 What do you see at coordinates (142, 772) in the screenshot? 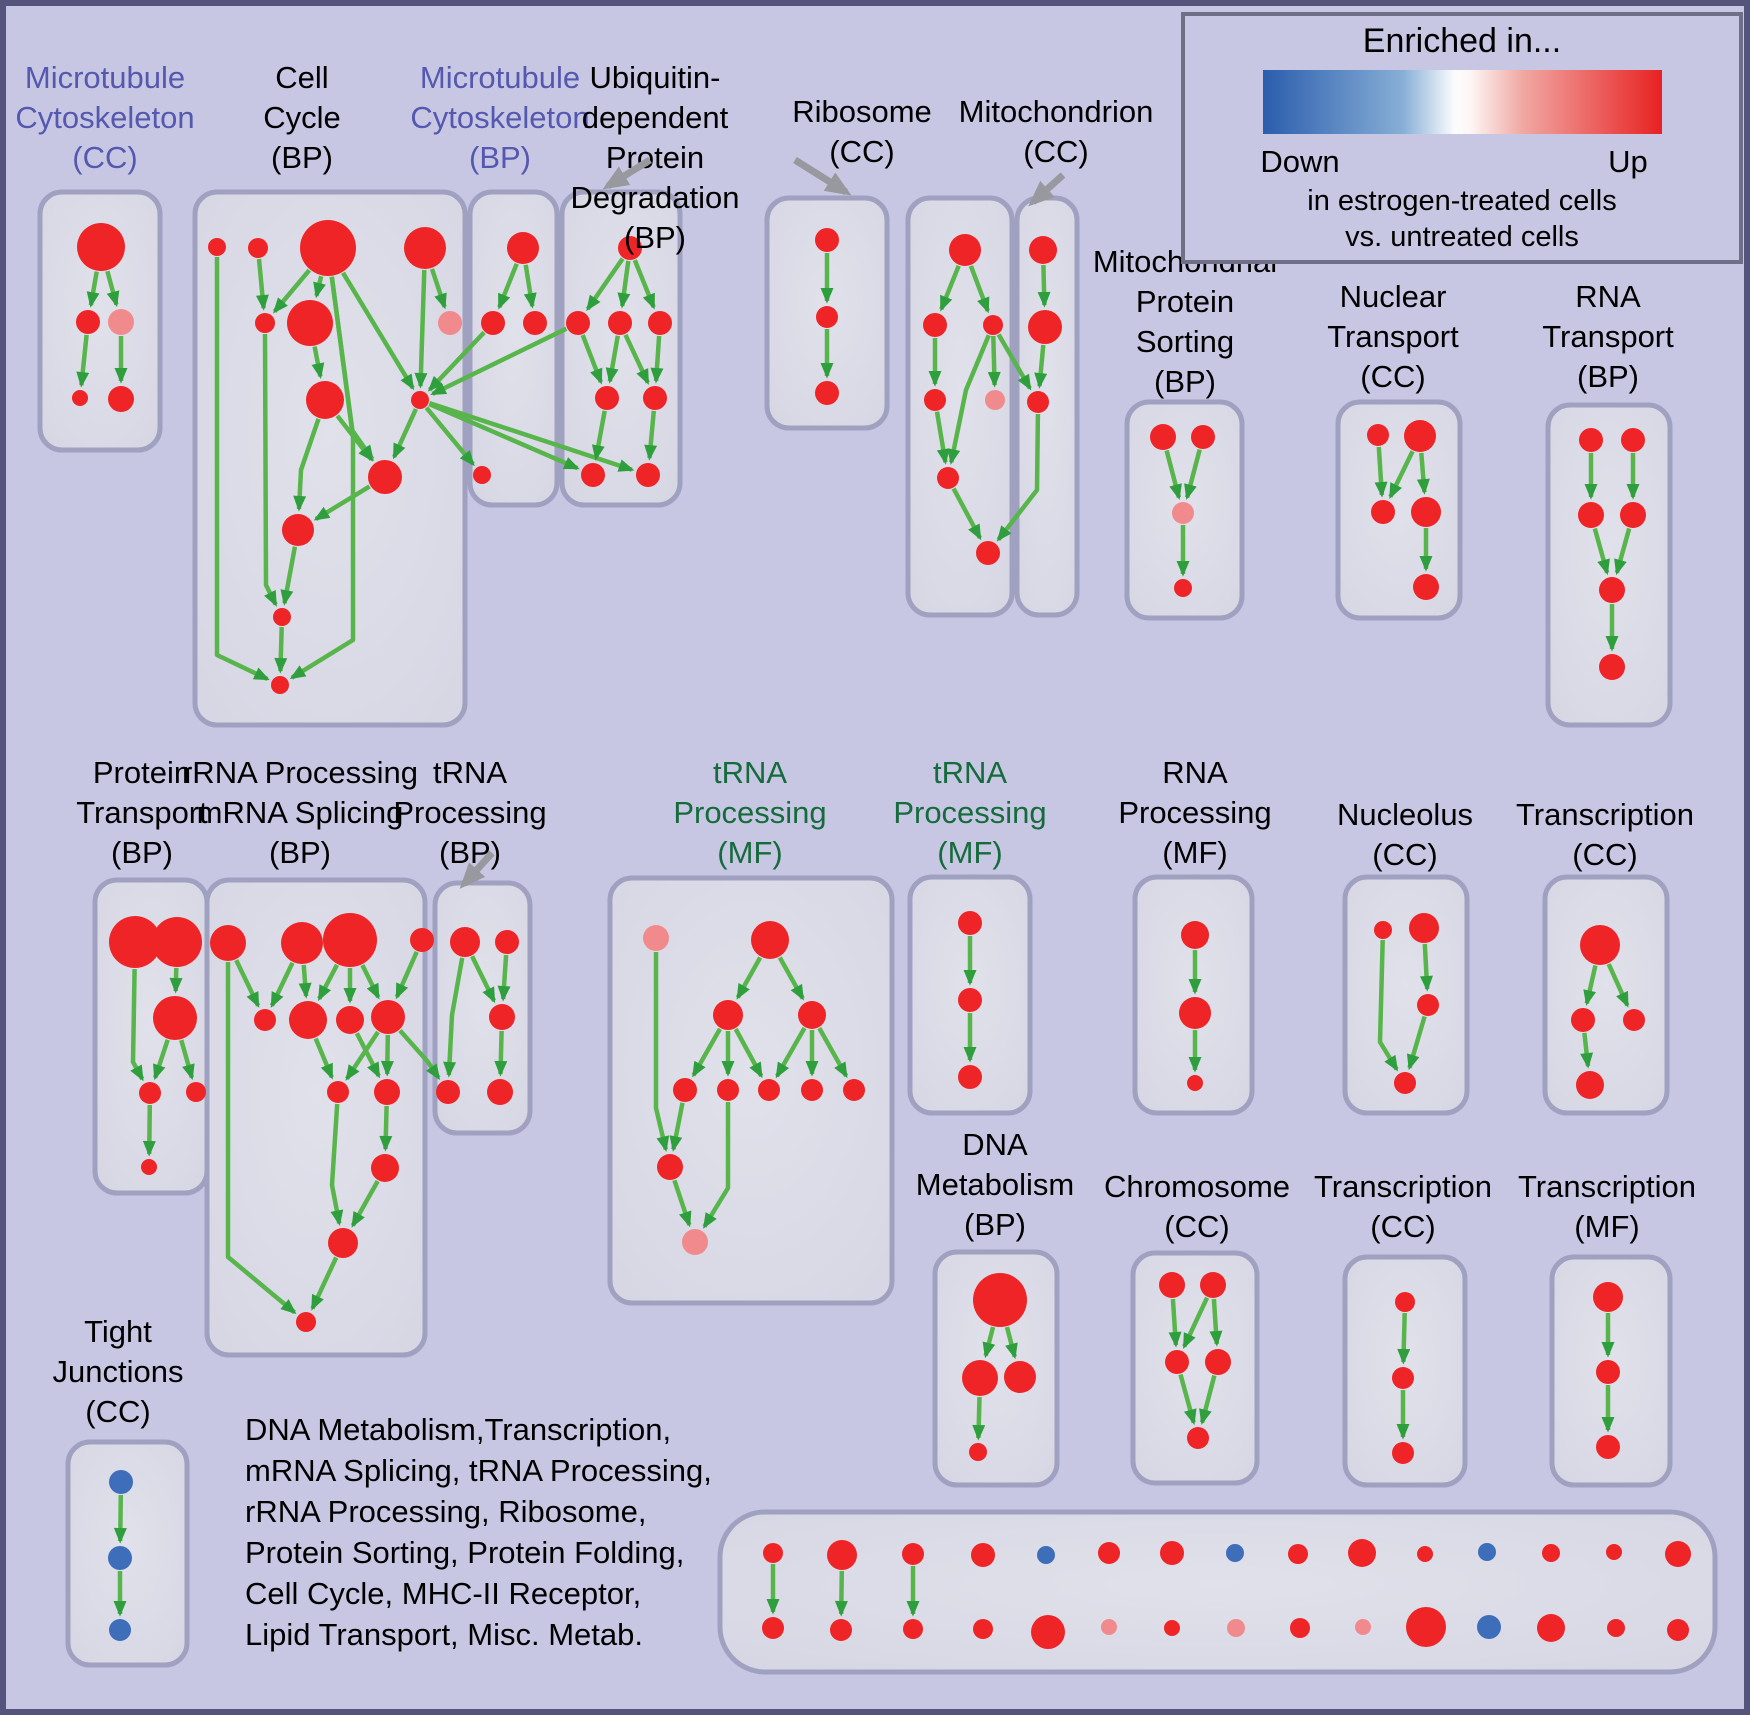
I see `label-protein-transport: Protein` at bounding box center [142, 772].